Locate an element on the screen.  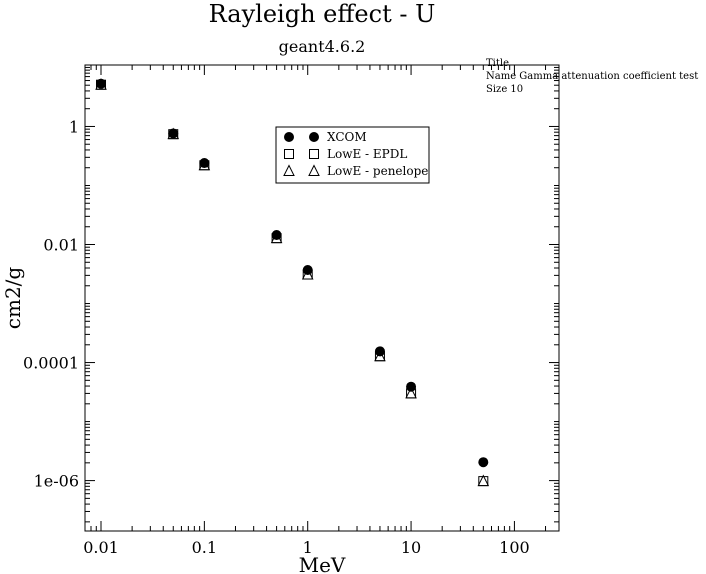
y-axis-label: cm2/g is located at coordinates (13, 298).